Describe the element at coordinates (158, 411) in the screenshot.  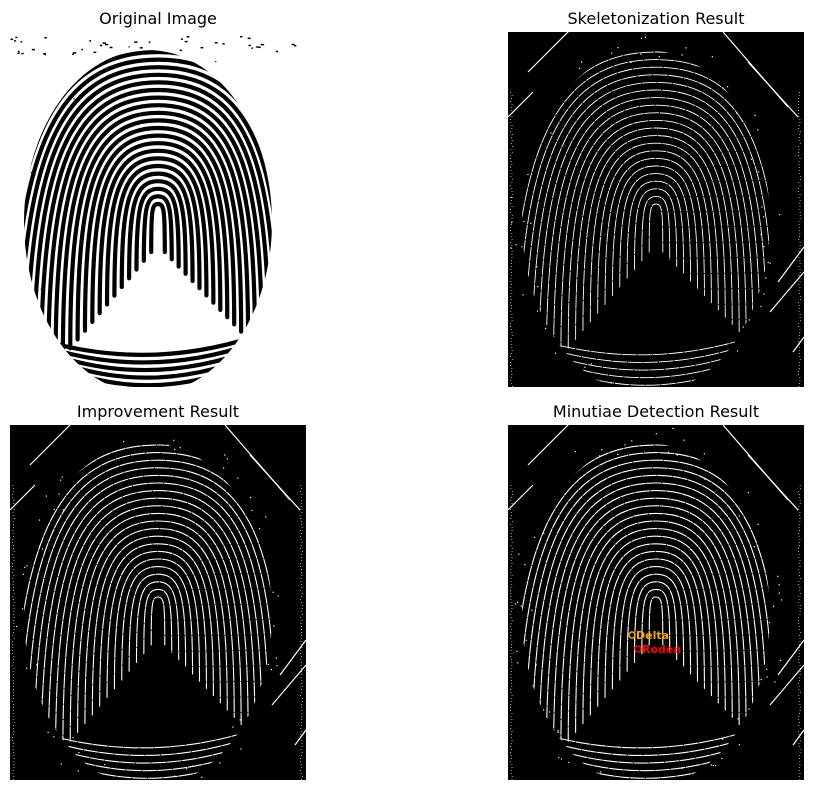
I see `title-improvement: Improvement Result` at that location.